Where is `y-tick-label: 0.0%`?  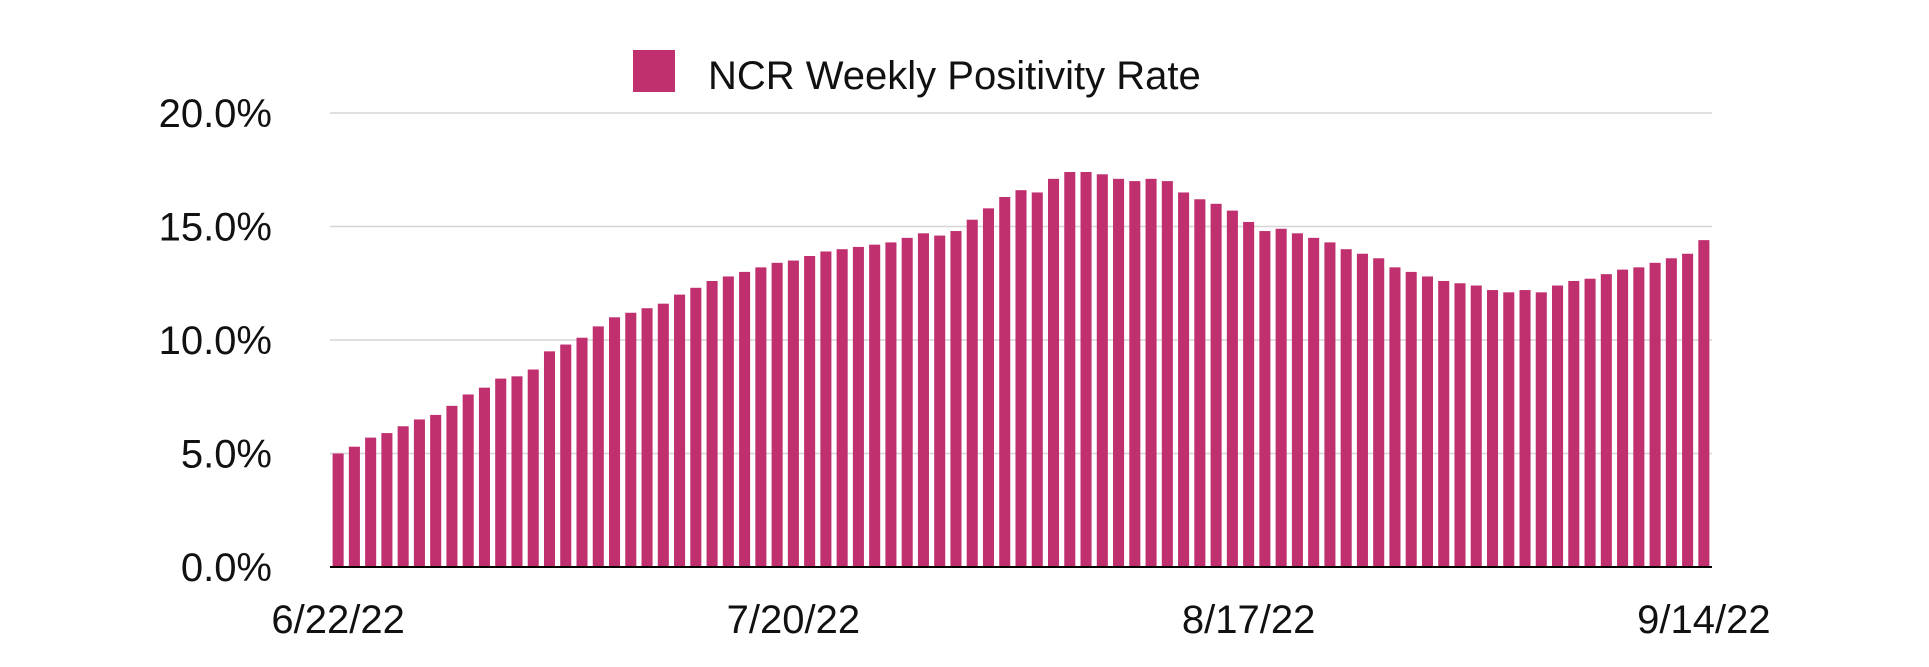
y-tick-label: 0.0% is located at coordinates (226, 568).